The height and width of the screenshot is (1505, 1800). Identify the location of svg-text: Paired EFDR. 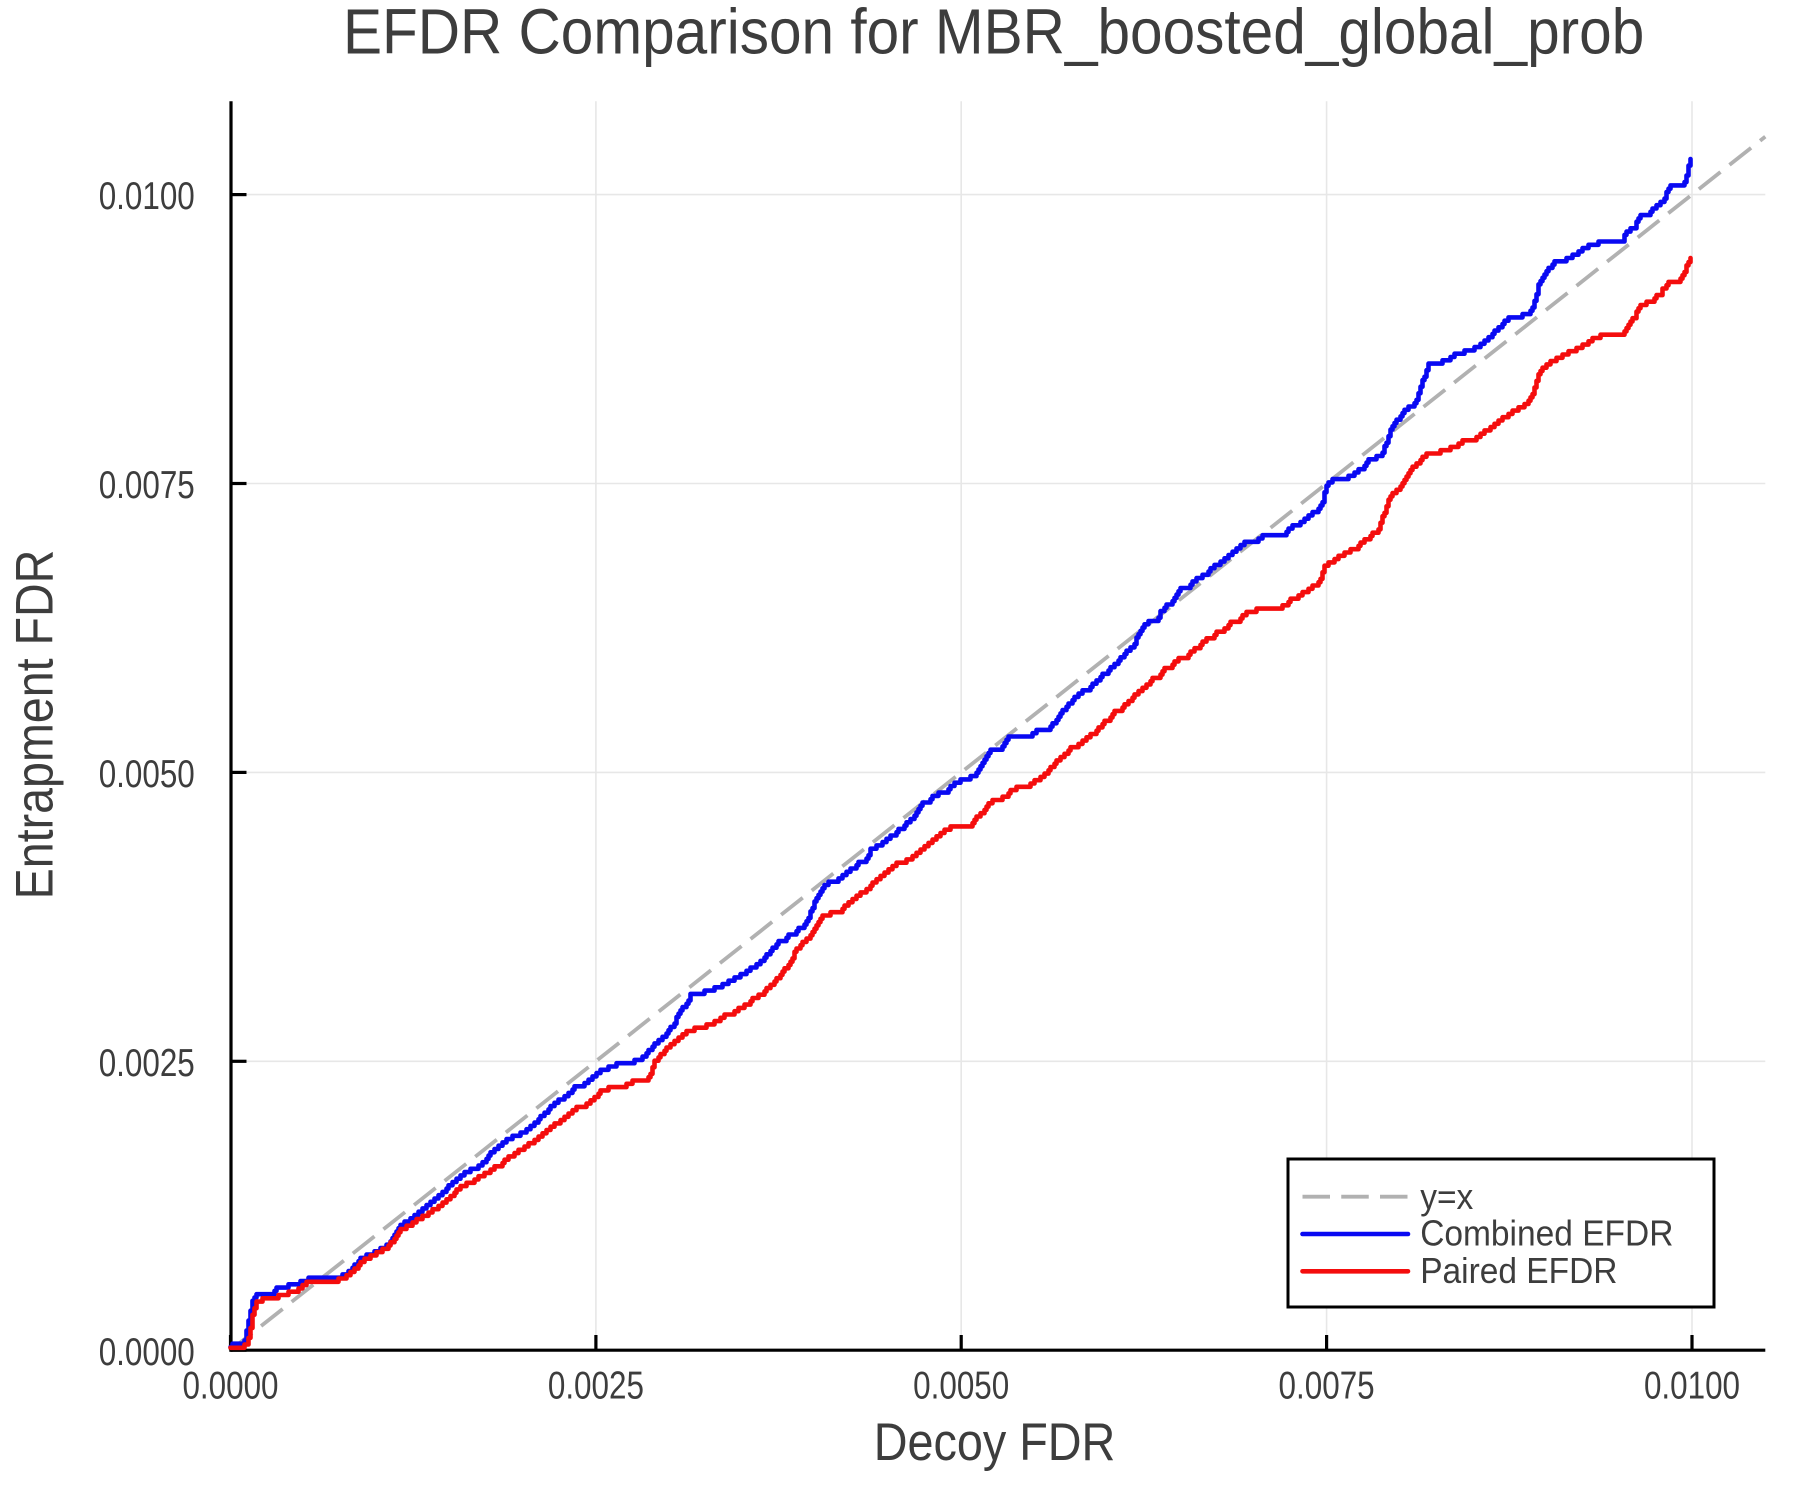
(1518, 1270).